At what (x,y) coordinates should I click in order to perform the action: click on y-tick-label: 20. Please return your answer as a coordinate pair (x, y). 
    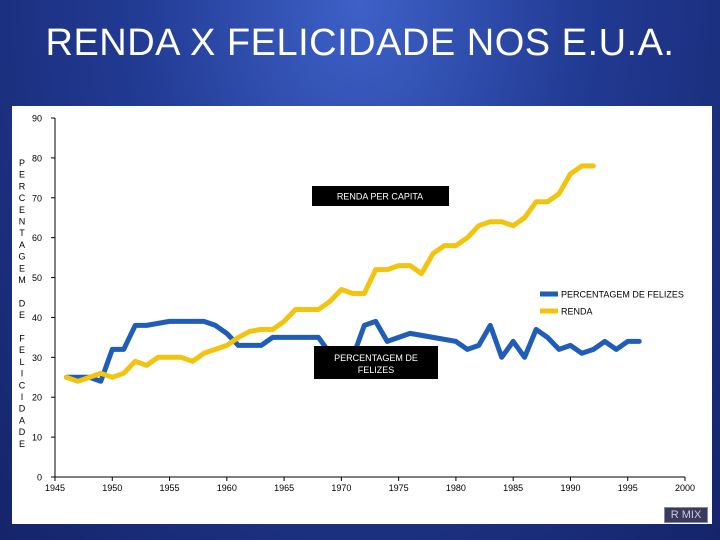
    Looking at the image, I should click on (37, 398).